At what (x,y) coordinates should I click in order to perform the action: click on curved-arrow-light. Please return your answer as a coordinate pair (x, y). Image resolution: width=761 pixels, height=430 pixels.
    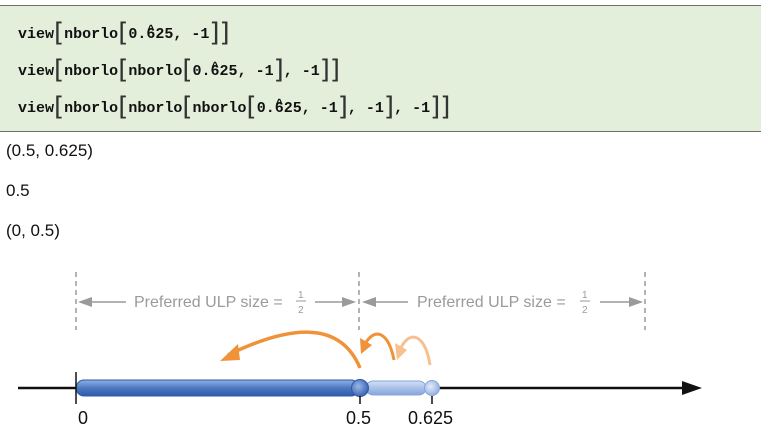
    Looking at the image, I should click on (415, 350).